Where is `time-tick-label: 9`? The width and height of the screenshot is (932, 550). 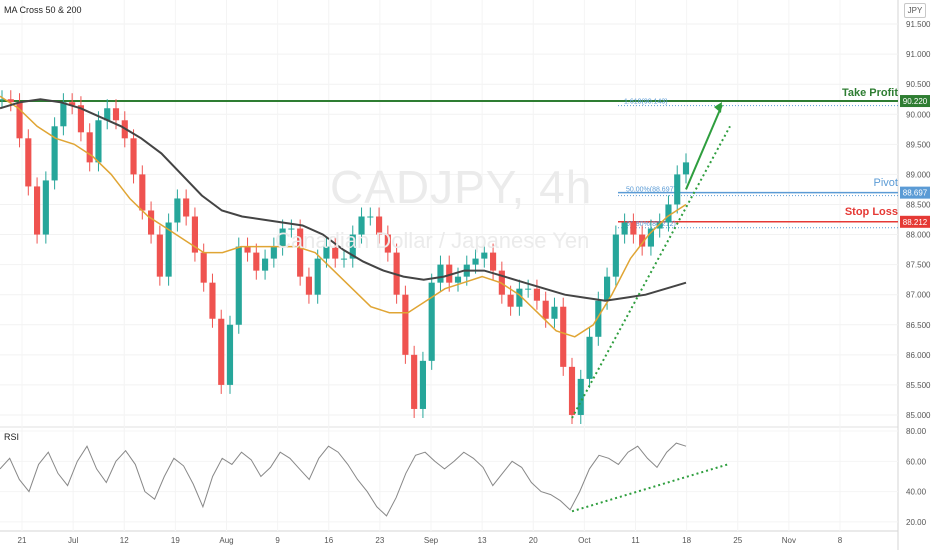
time-tick-label: 9 is located at coordinates (277, 540).